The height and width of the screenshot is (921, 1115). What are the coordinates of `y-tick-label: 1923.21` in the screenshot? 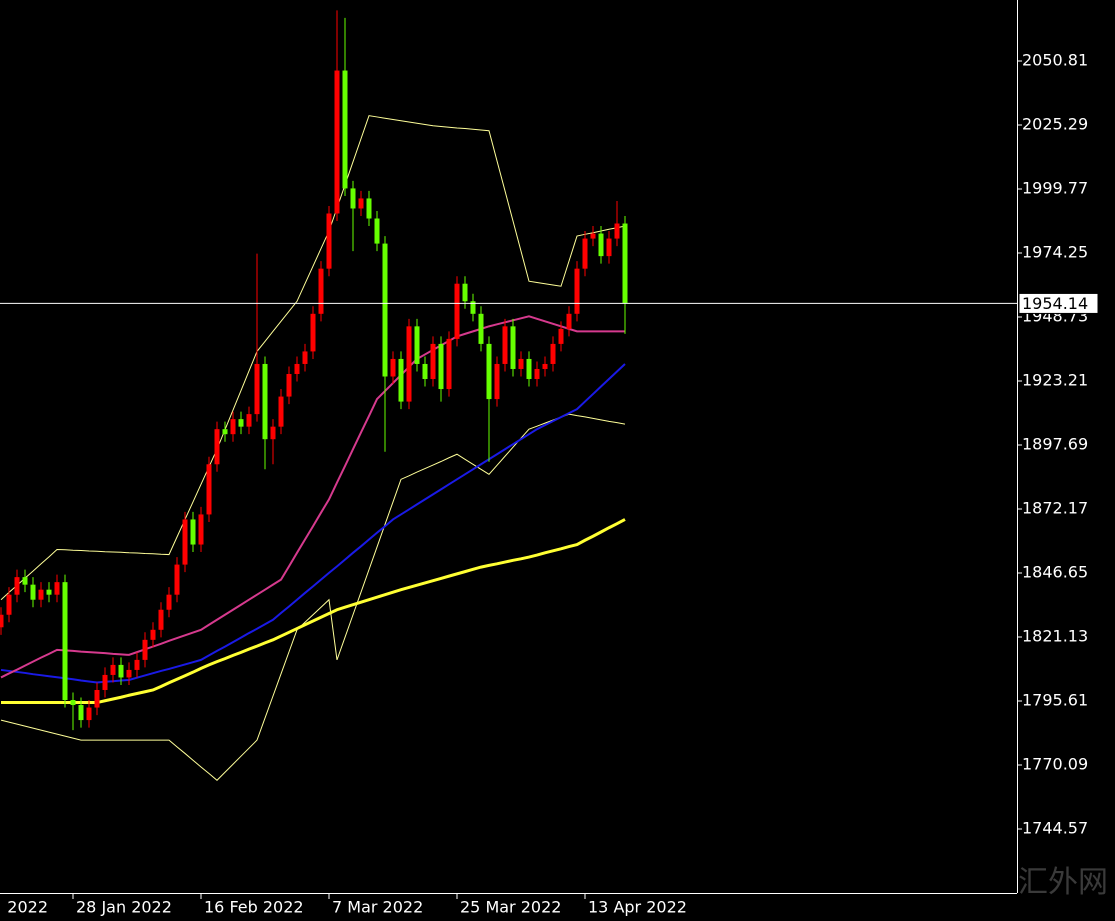 It's located at (1055, 379).